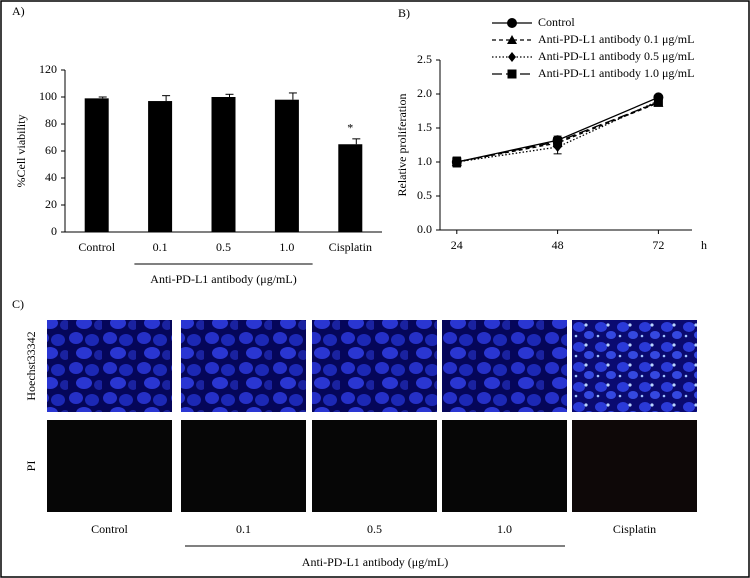 This screenshot has height=578, width=750. I want to click on annotation: *, so click(350, 128).